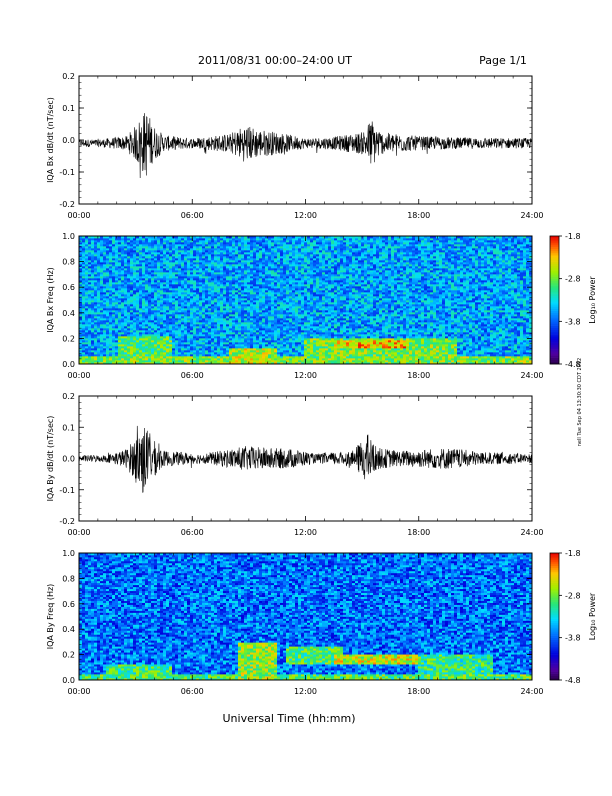 The height and width of the screenshot is (796, 612). What do you see at coordinates (418, 215) in the screenshot?
I see `x-tick-label: 18:00` at bounding box center [418, 215].